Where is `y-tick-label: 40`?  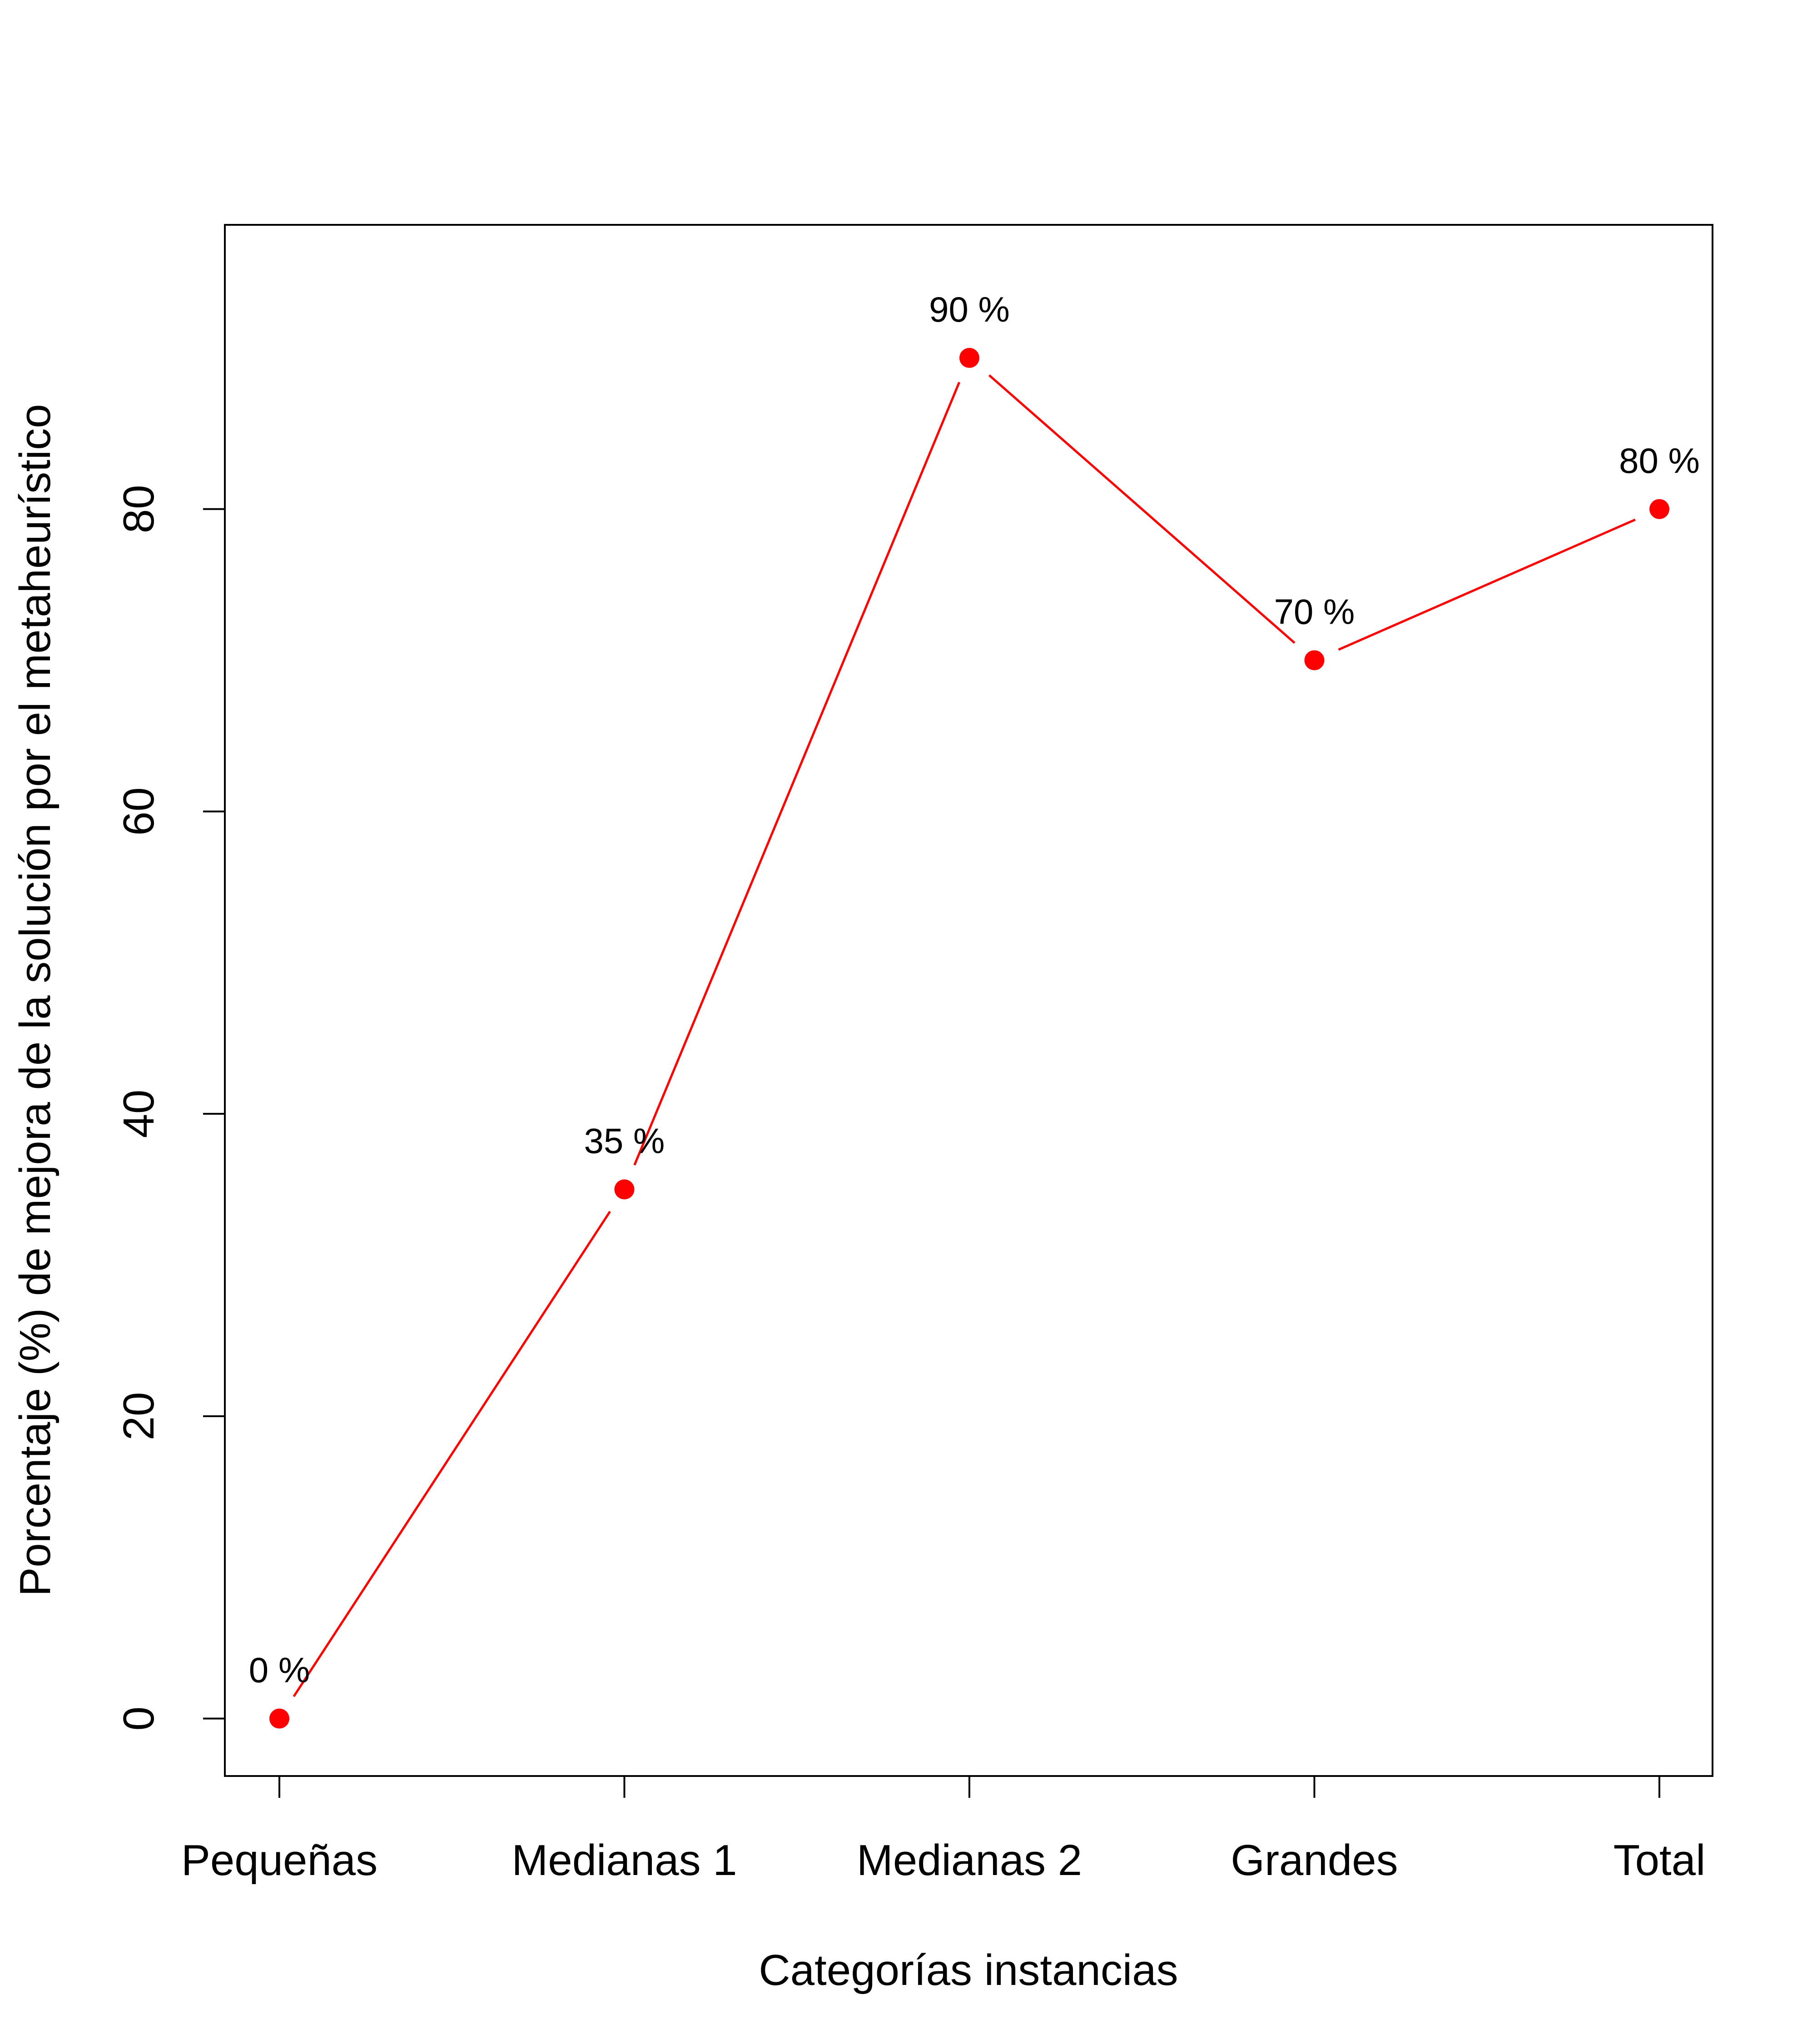 y-tick-label: 40 is located at coordinates (138, 1114).